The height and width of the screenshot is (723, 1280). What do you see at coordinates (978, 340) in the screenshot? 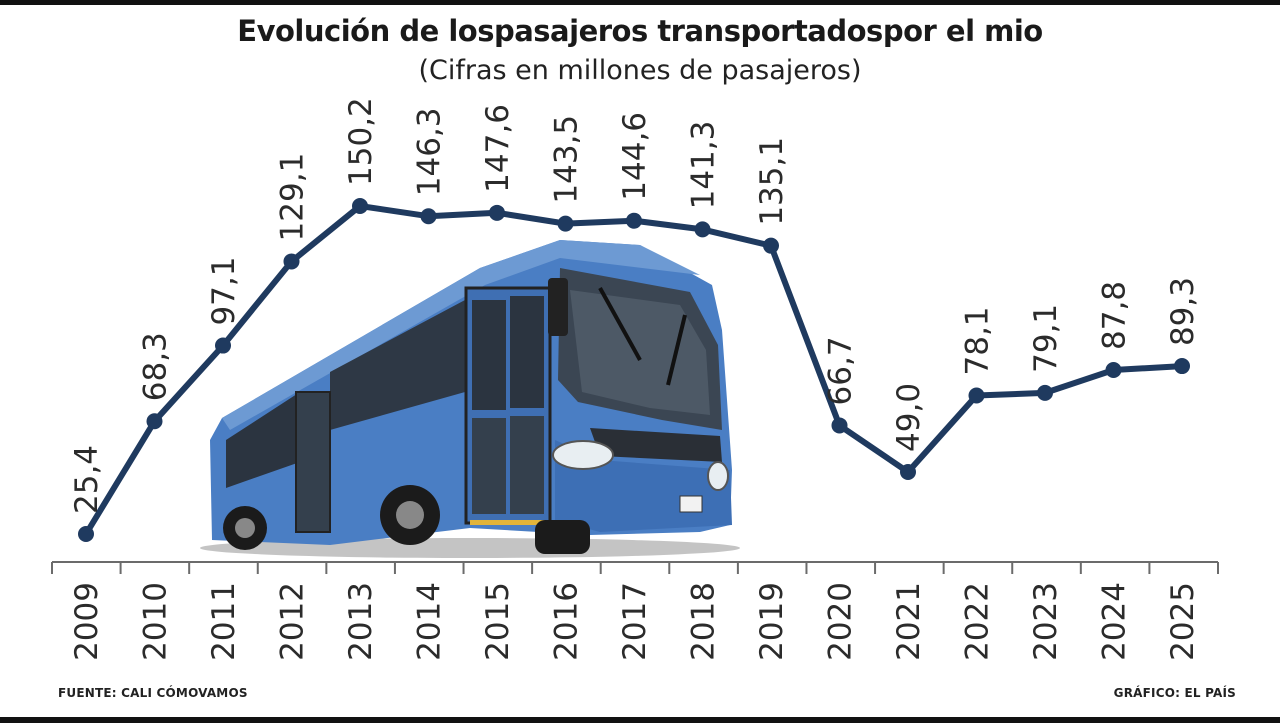
I see `data-label-2022: 78,1` at bounding box center [978, 340].